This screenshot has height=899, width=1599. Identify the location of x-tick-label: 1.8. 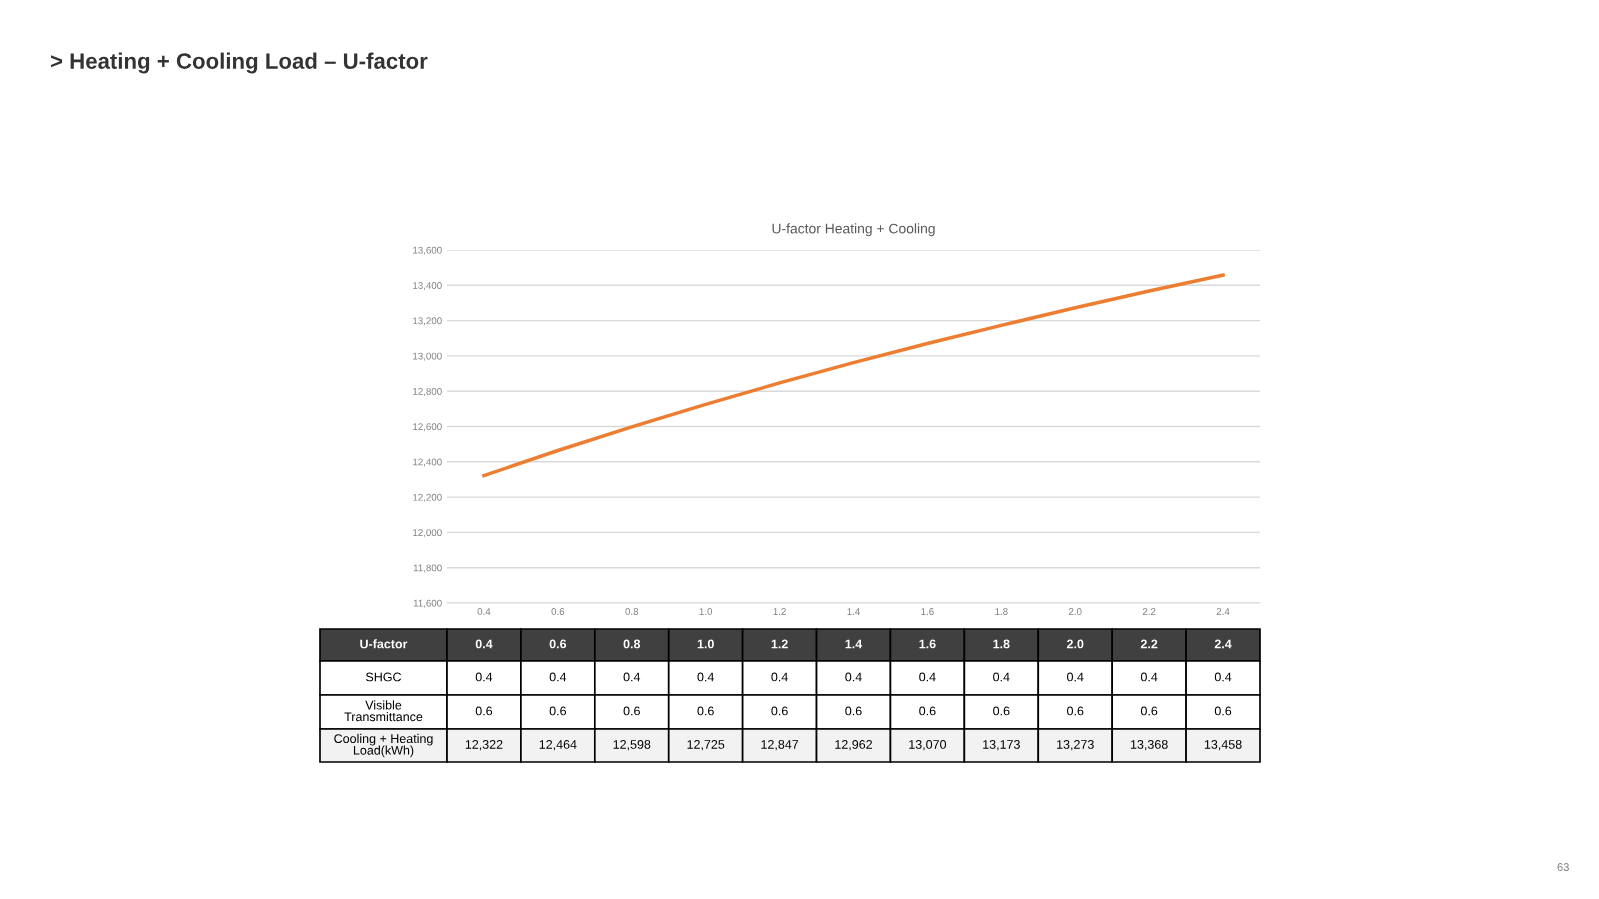
(1001, 611).